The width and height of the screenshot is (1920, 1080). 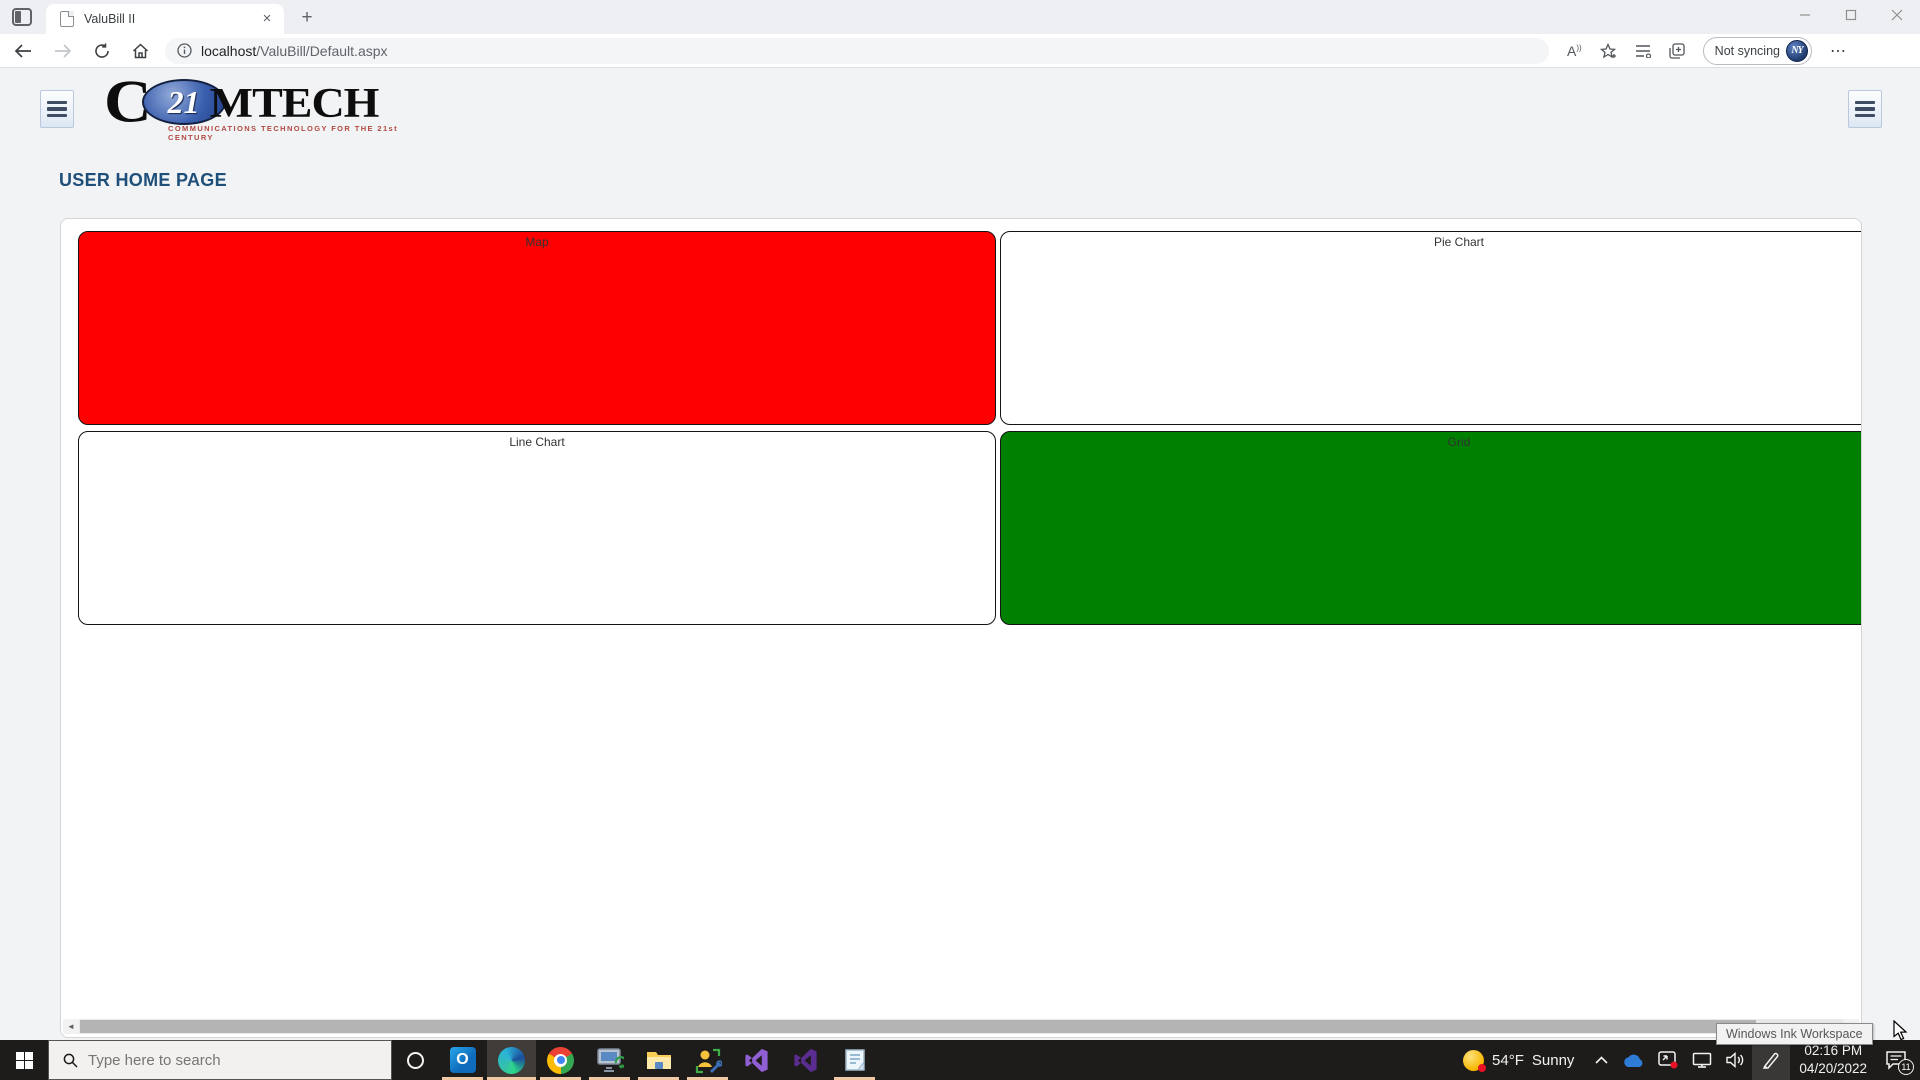 I want to click on taskbar-app-outlook: O, so click(x=462, y=1060).